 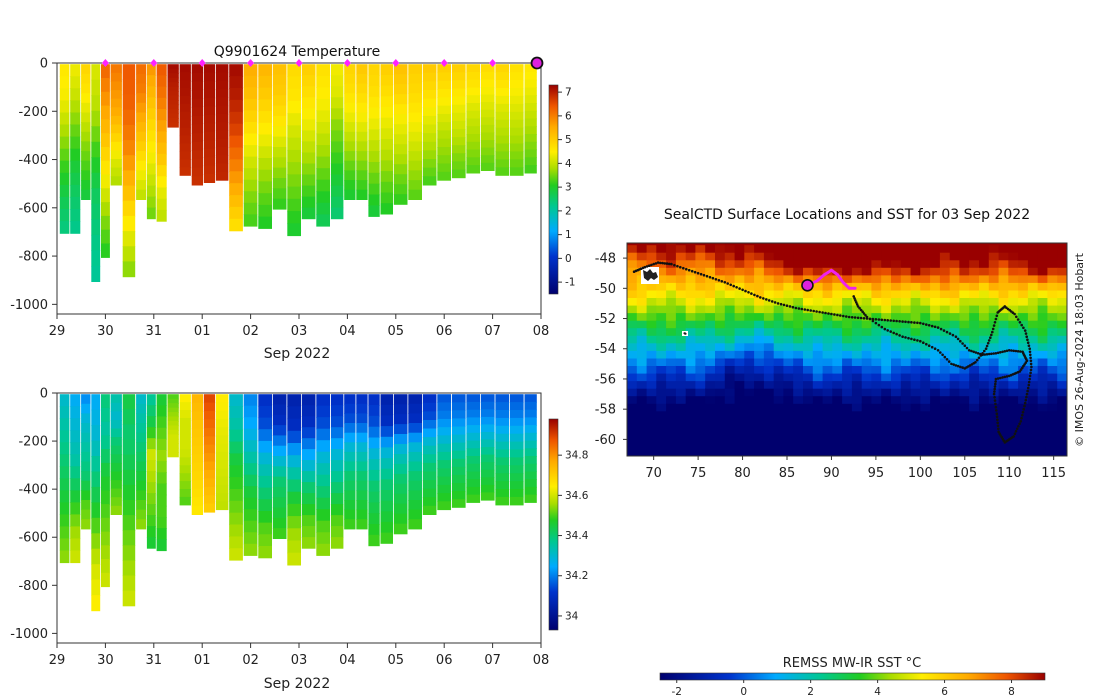 I want to click on colorbar-tick-label: 34.8, so click(x=576, y=456).